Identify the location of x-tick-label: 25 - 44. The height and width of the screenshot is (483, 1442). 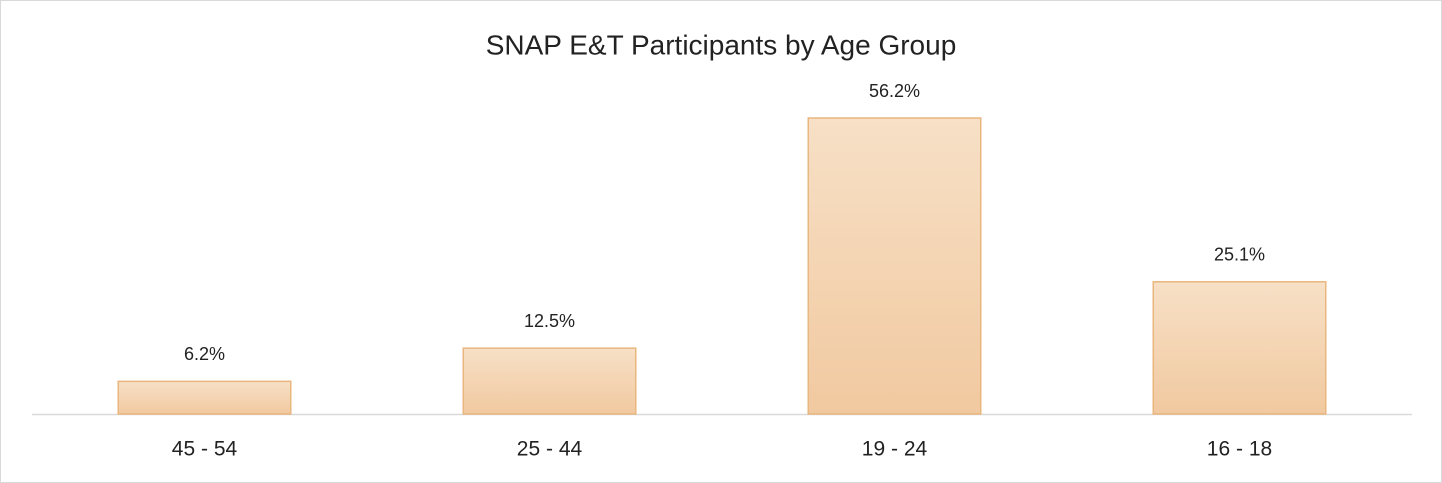
(550, 449).